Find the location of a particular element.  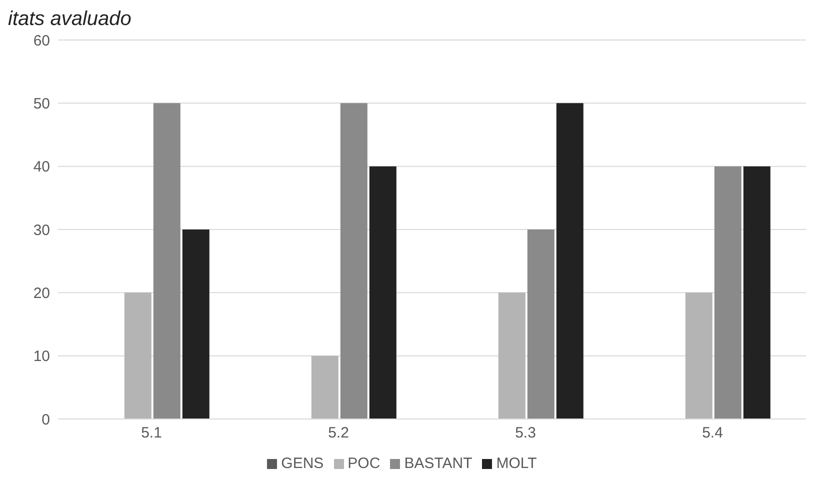

legend-label: POC is located at coordinates (364, 463).